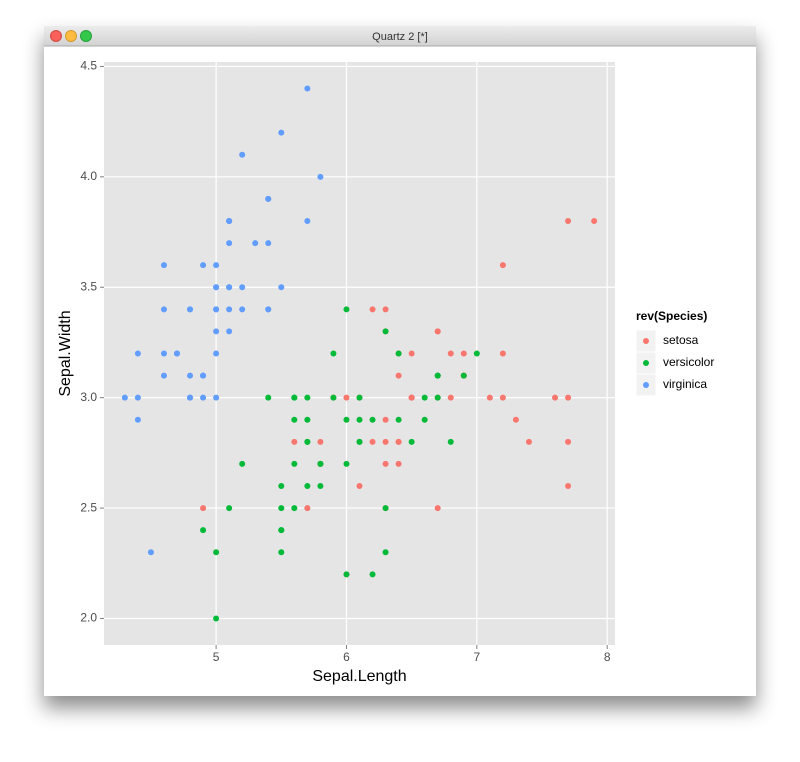 The width and height of the screenshot is (800, 762). Describe the element at coordinates (688, 362) in the screenshot. I see `legend-label: versicolor` at that location.